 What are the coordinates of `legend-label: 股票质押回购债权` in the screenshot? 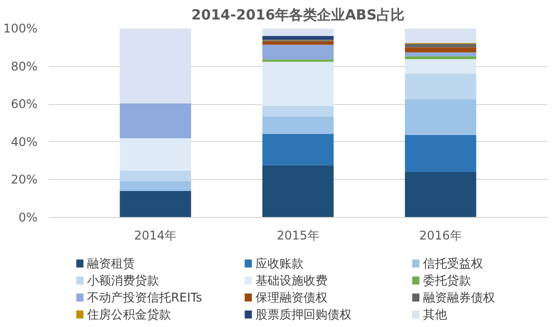 It's located at (303, 315).